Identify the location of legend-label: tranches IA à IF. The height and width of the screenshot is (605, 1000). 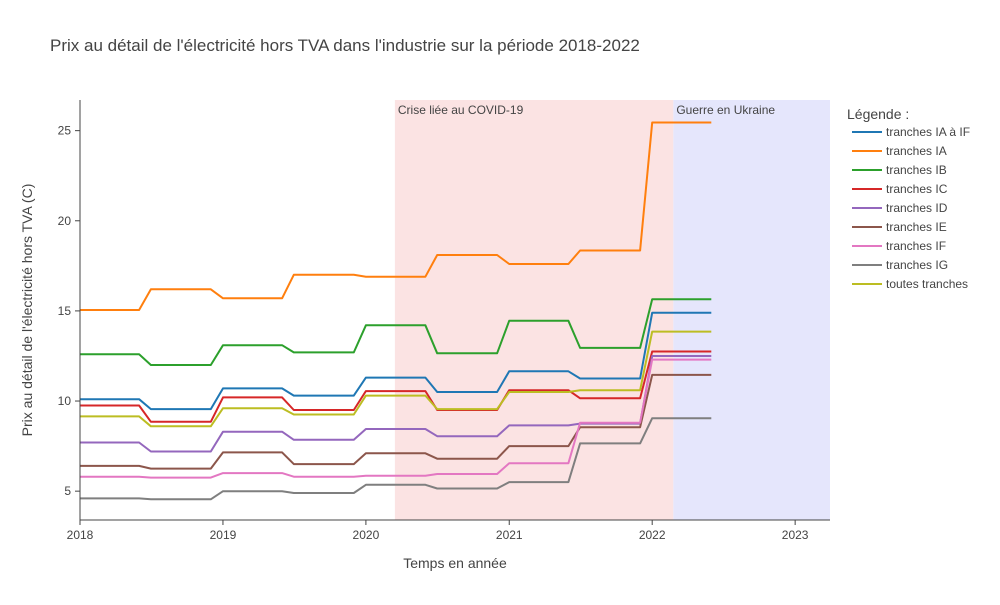
(928, 132).